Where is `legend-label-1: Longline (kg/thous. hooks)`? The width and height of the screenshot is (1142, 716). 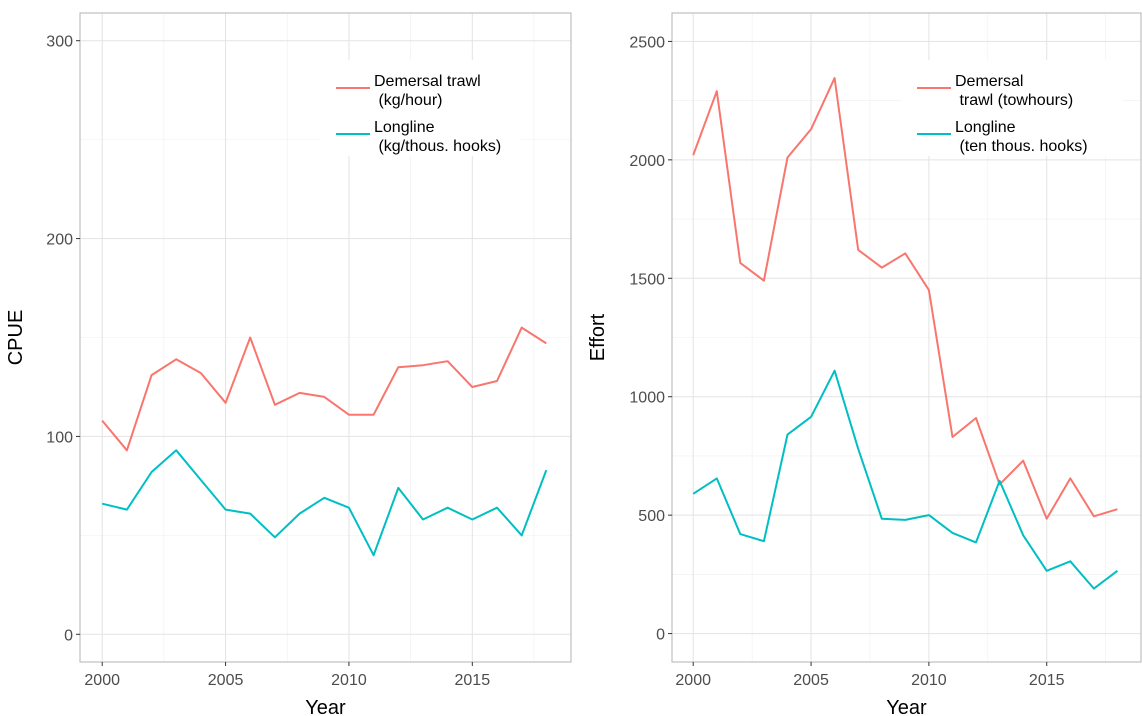 legend-label-1: Longline (kg/thous. hooks) is located at coordinates (437, 137).